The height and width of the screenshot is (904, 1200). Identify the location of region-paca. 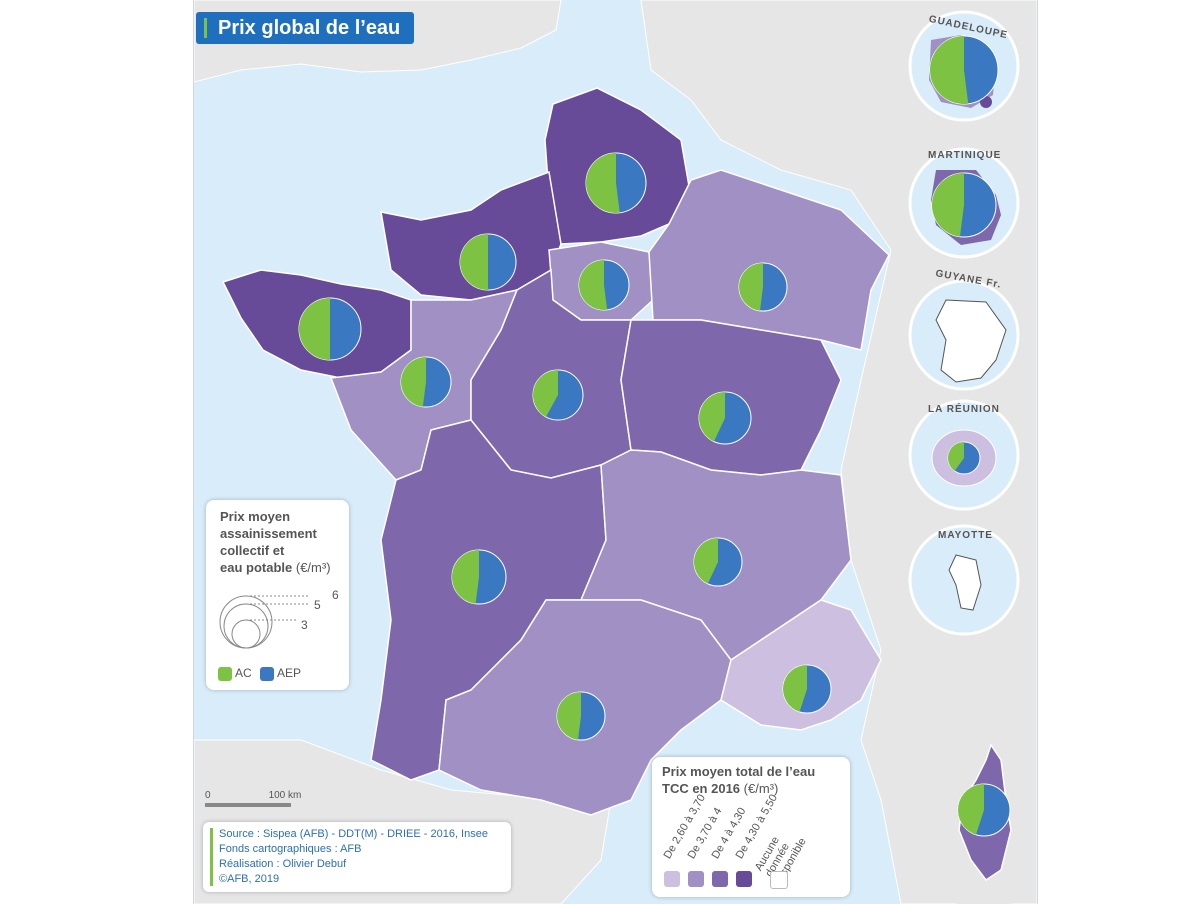
(801, 665).